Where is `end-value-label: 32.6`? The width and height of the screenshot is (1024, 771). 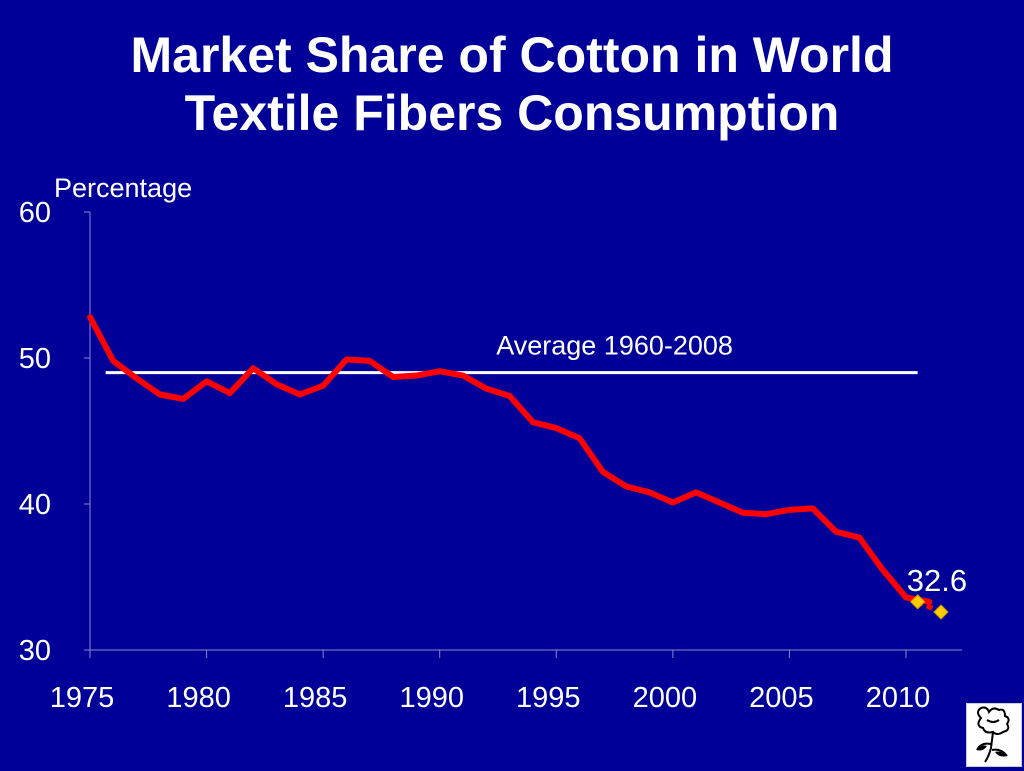 end-value-label: 32.6 is located at coordinates (937, 580).